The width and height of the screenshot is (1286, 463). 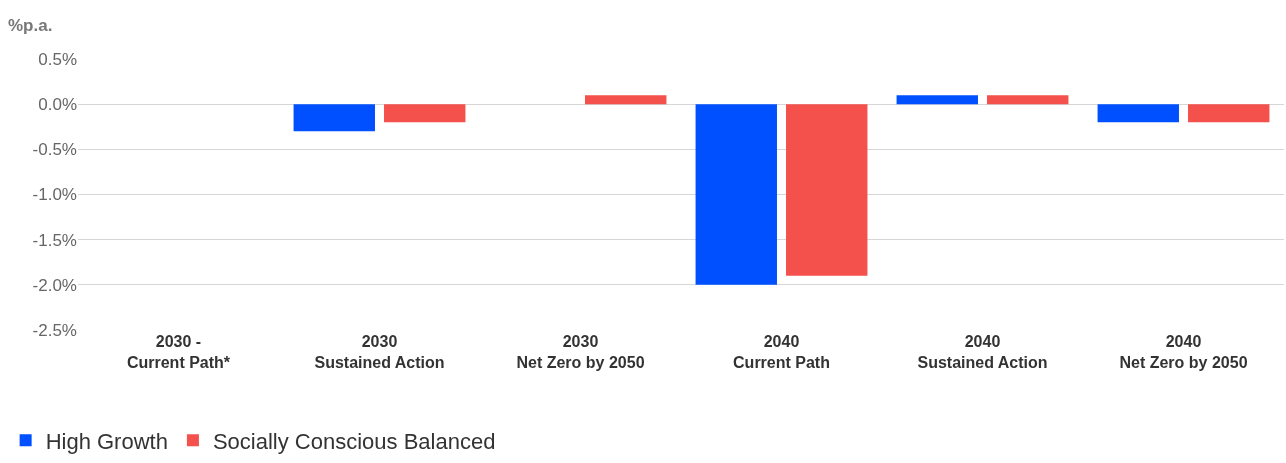 I want to click on y-tick-label: -0.5%, so click(x=54, y=150).